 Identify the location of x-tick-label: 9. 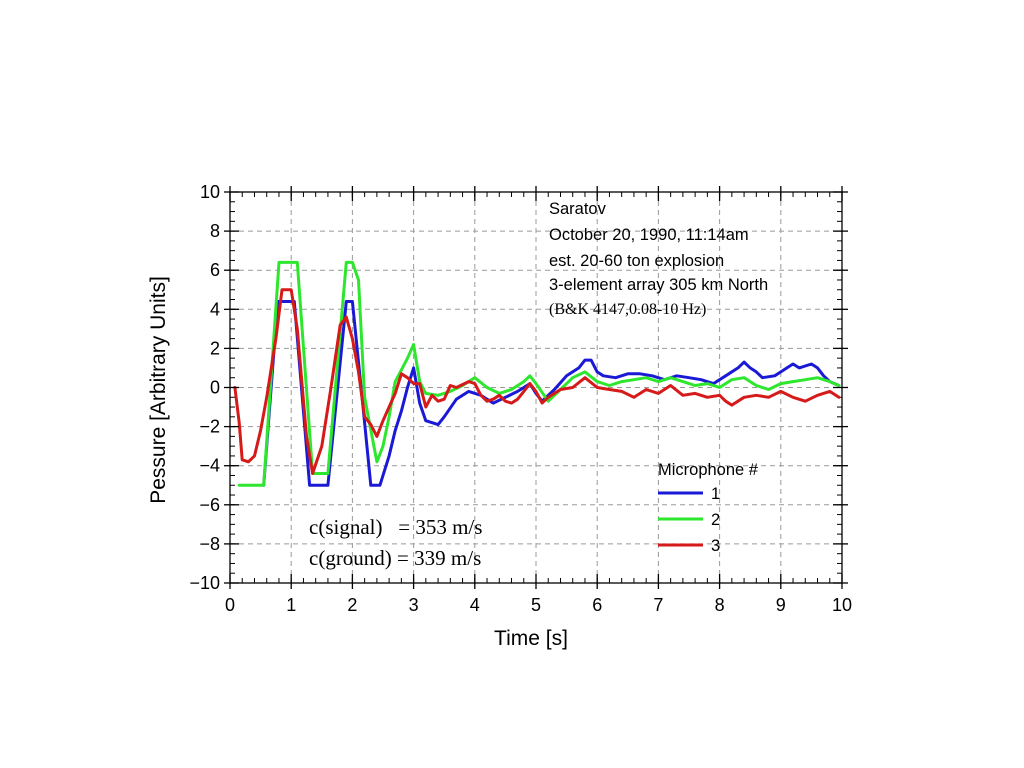
(781, 605).